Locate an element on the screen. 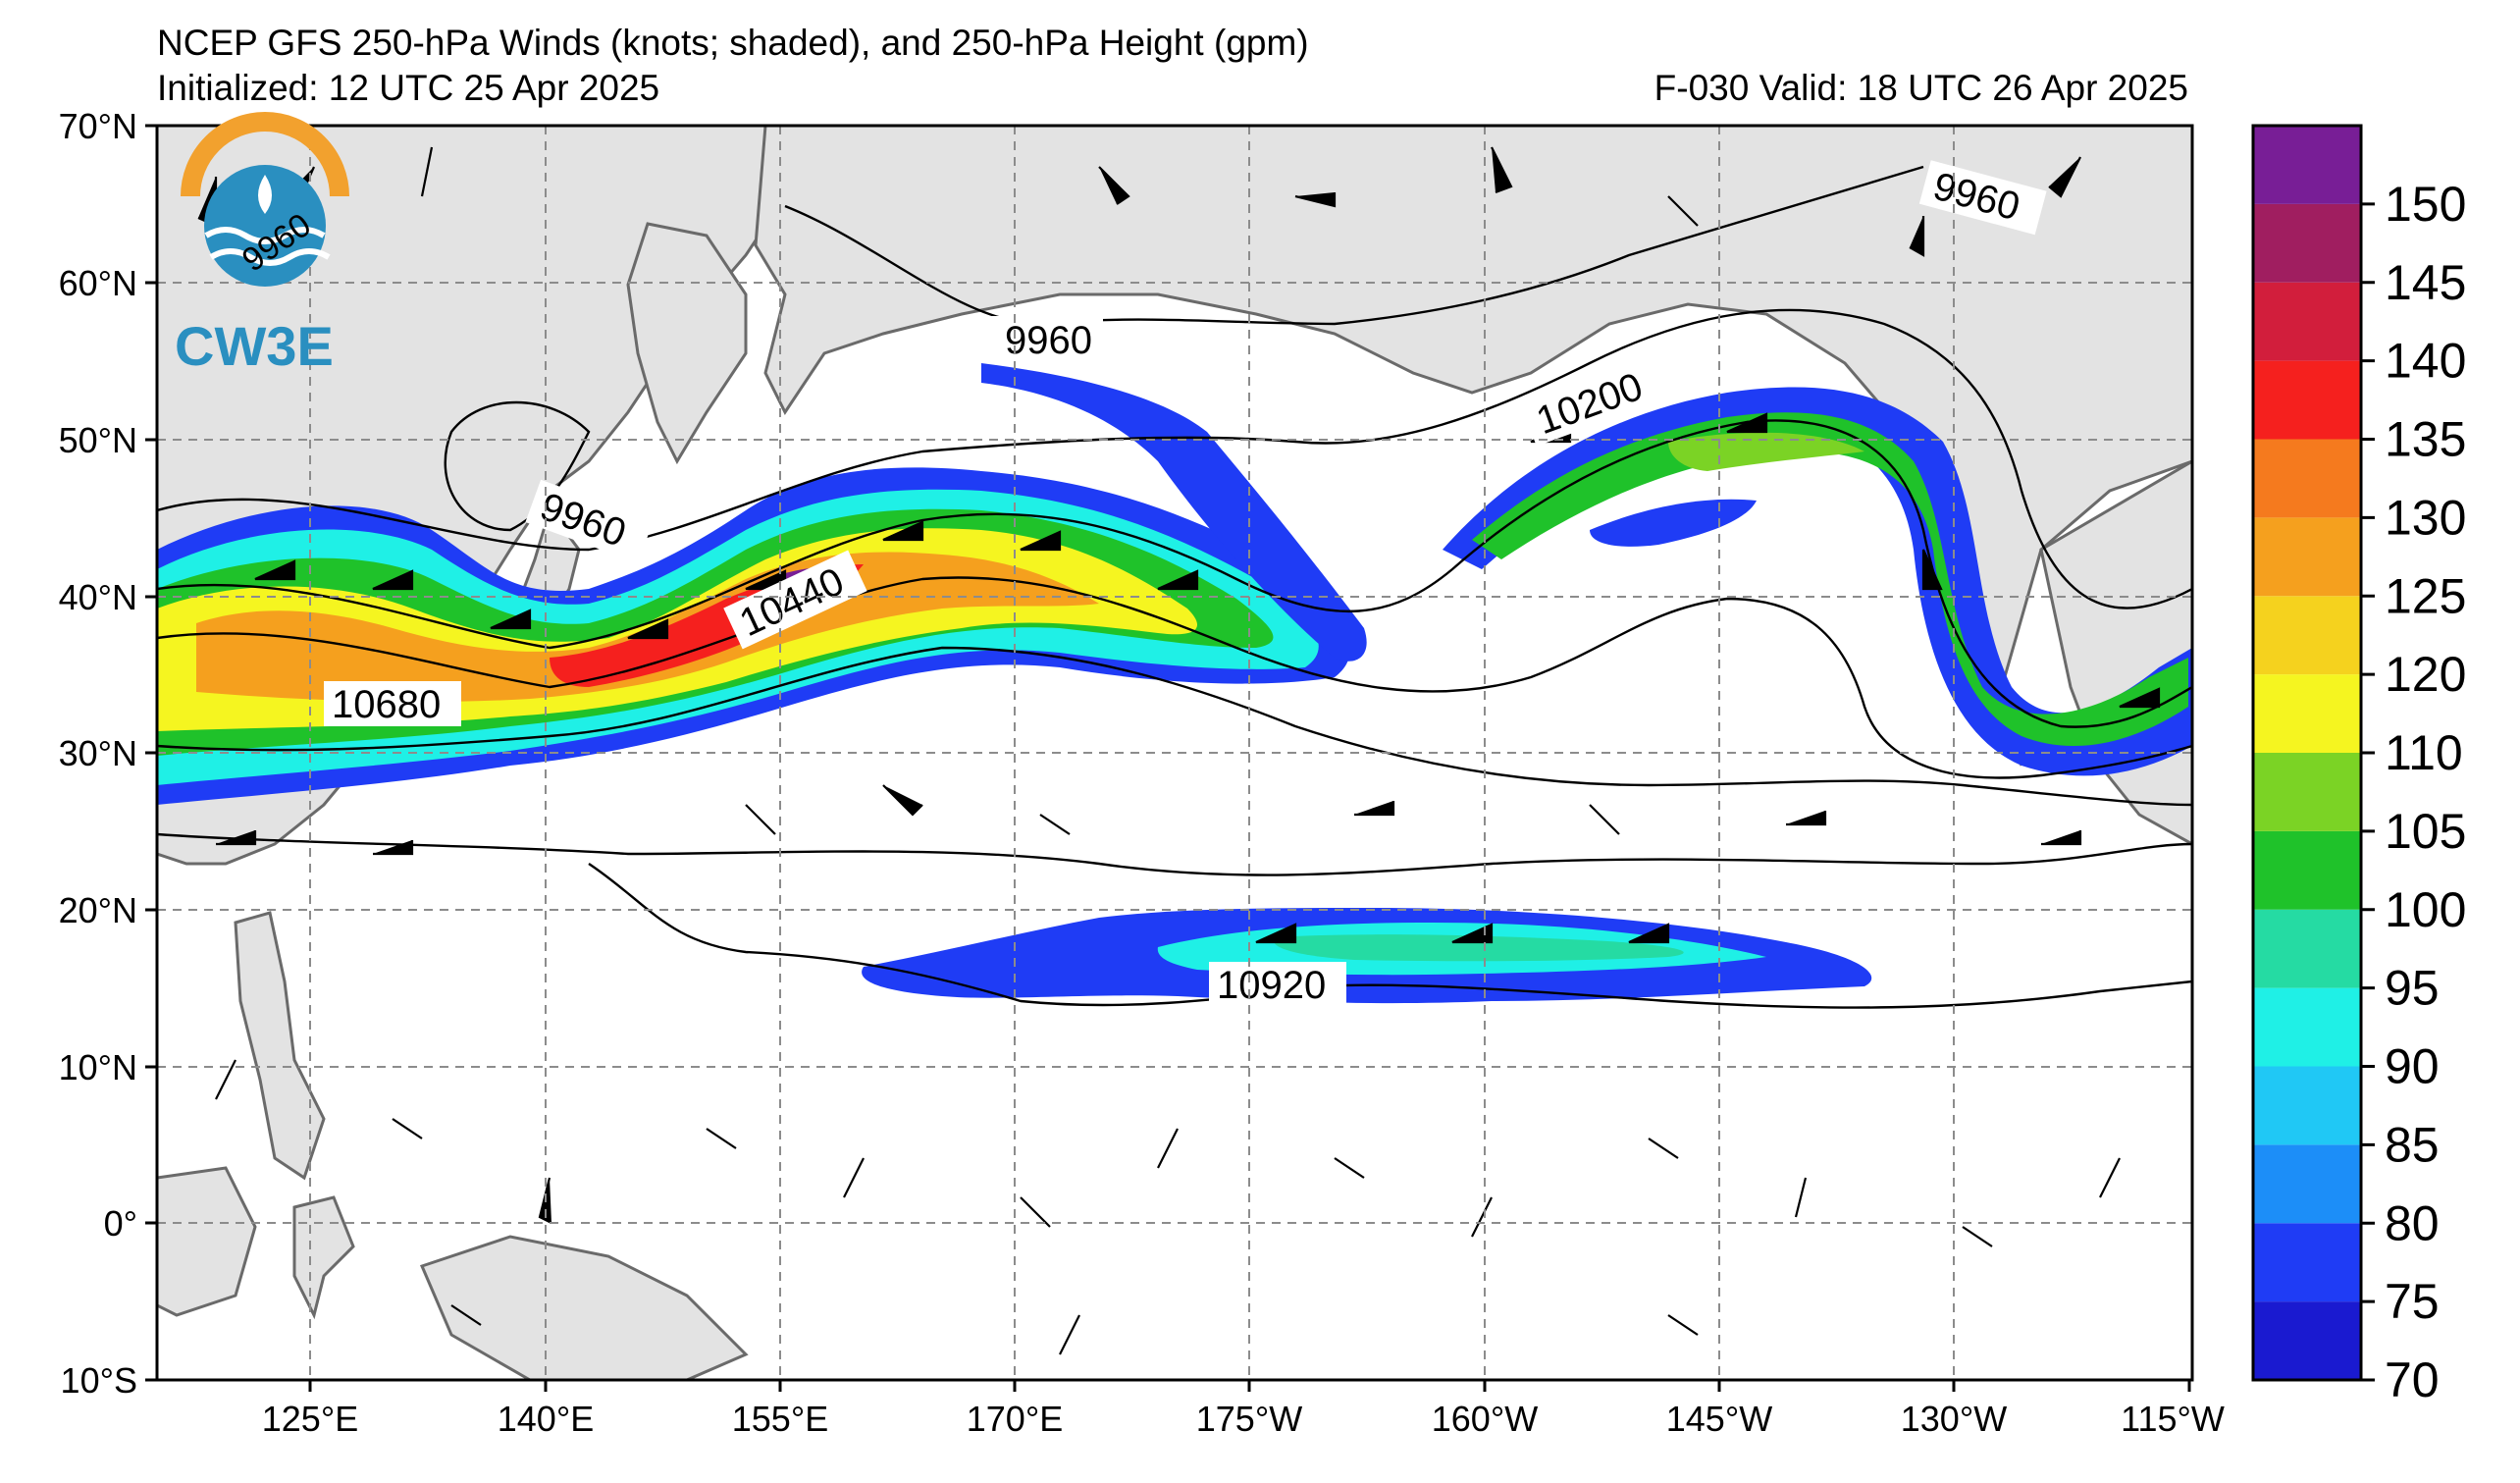 The image size is (2520, 1483). colorbar-label: 135 is located at coordinates (2425, 439).